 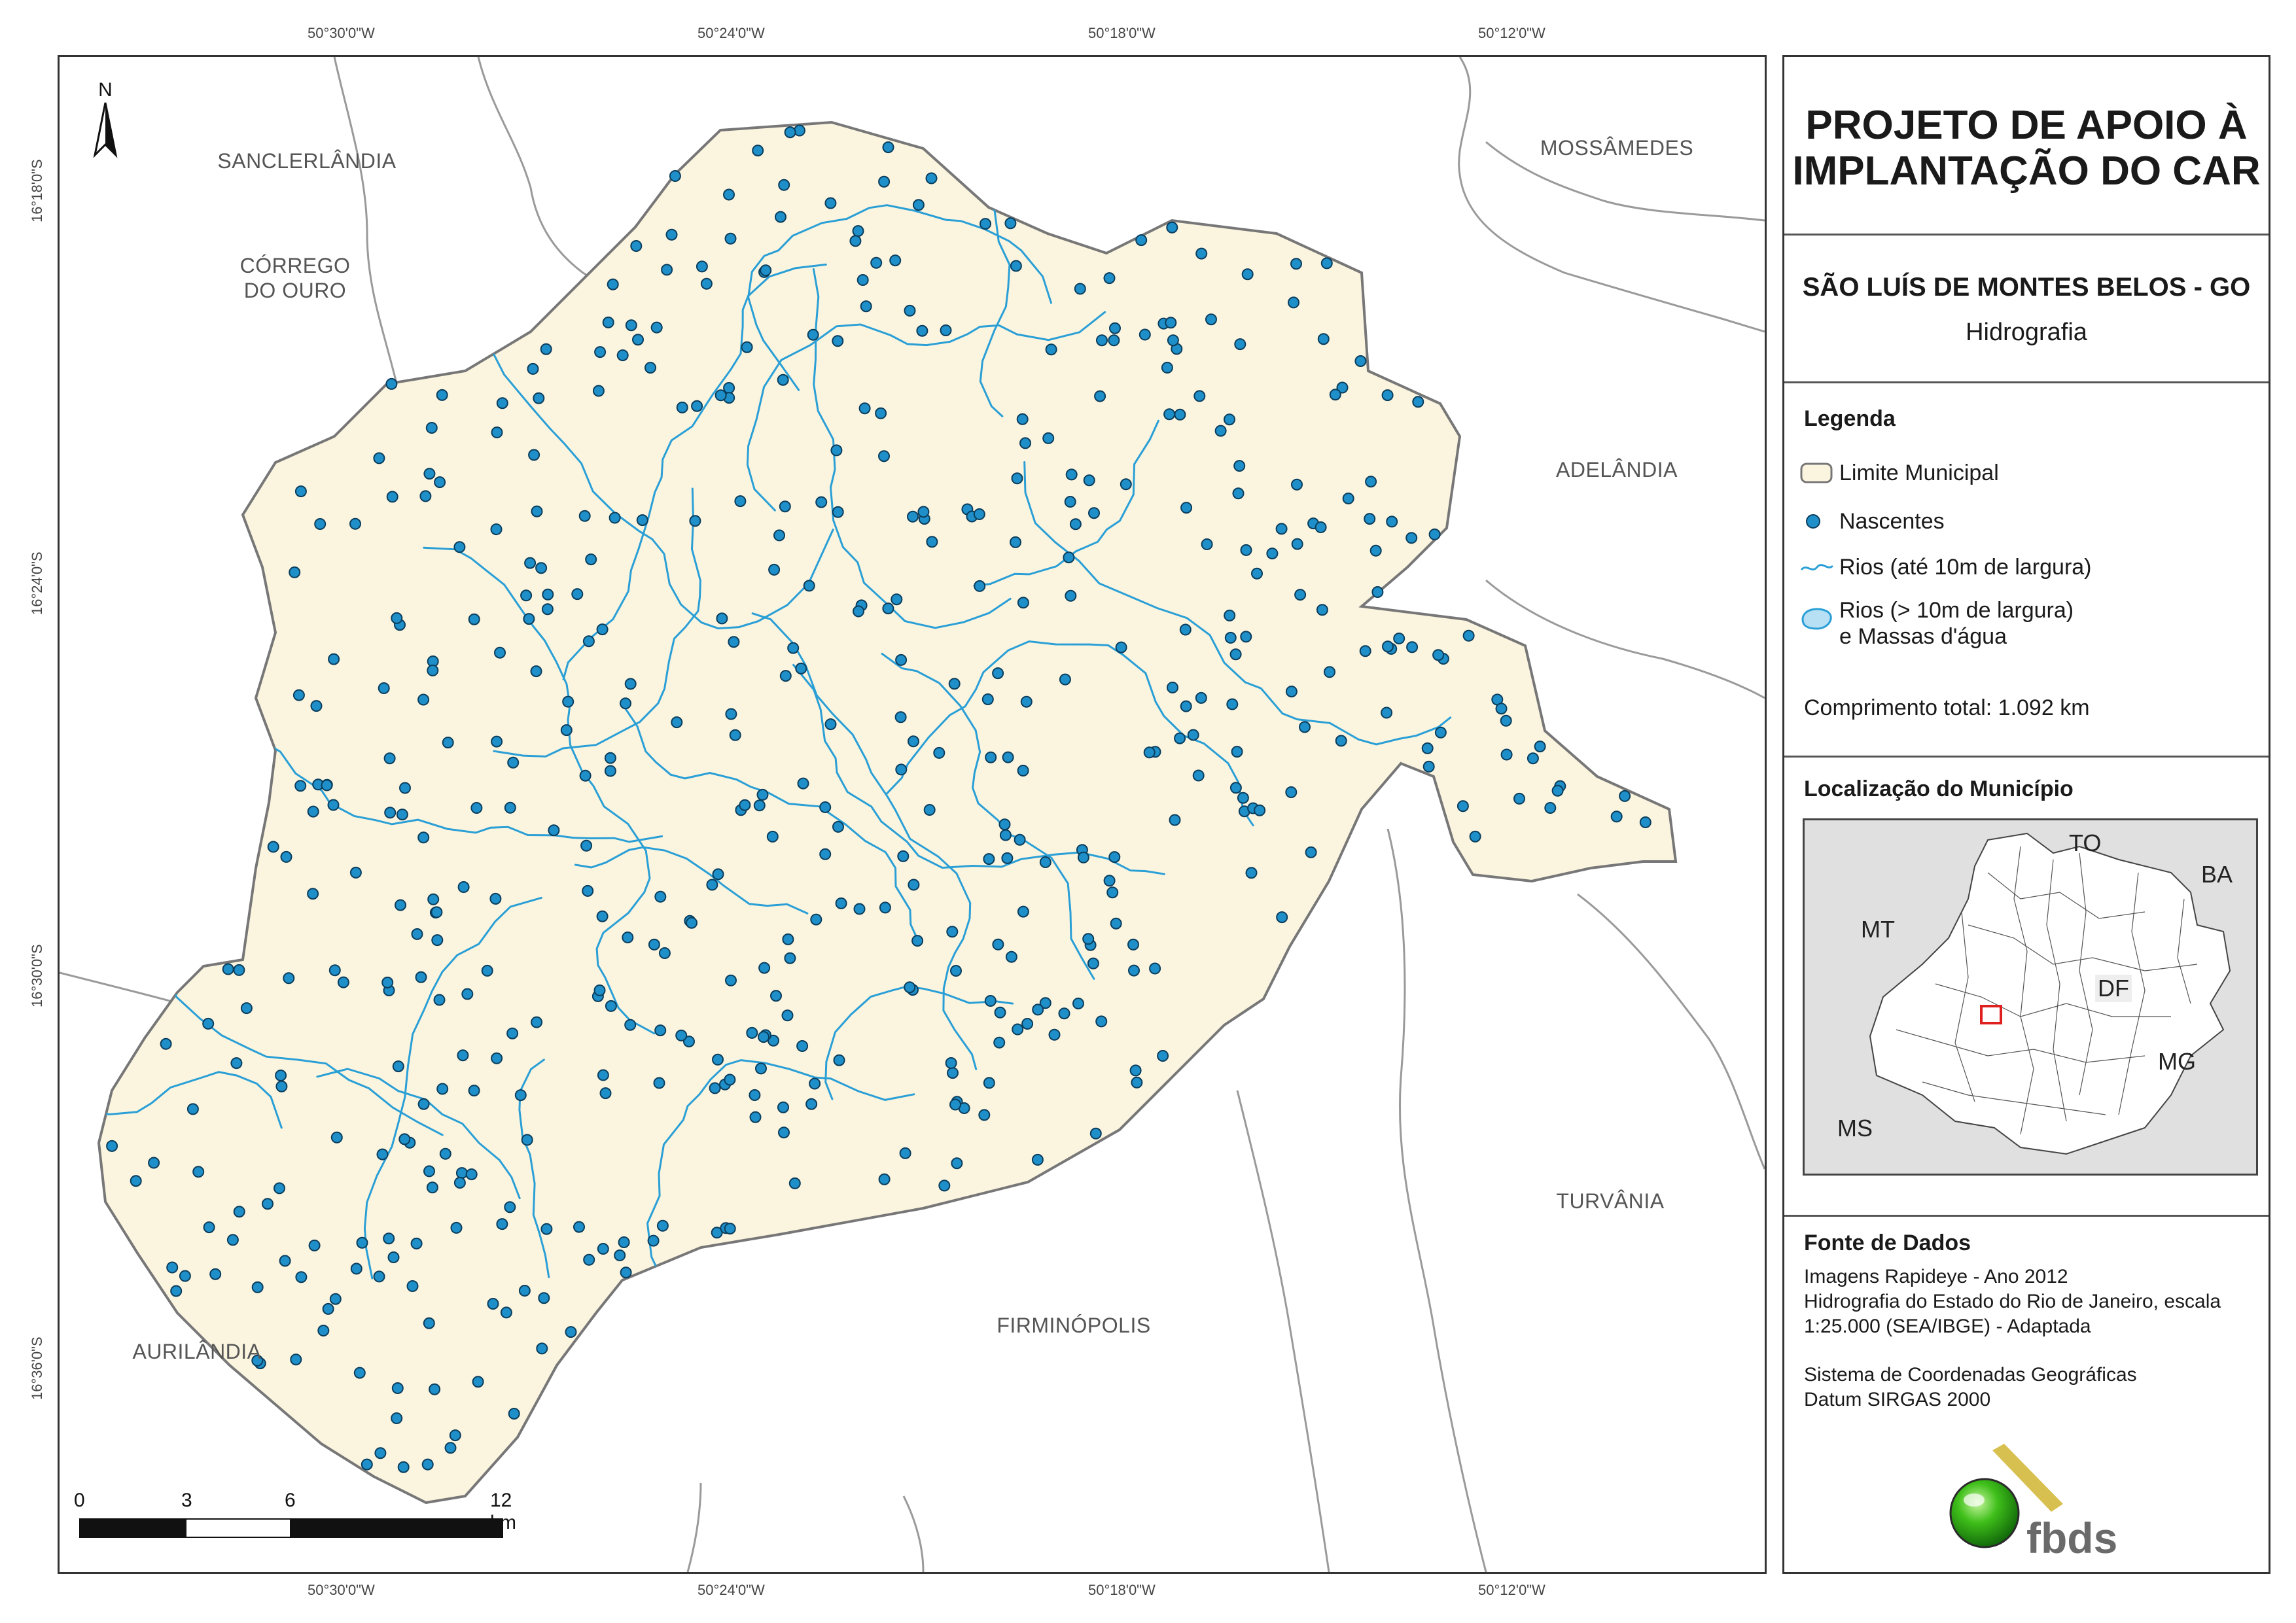 What do you see at coordinates (1816, 473) in the screenshot?
I see `legend-limite-icon` at bounding box center [1816, 473].